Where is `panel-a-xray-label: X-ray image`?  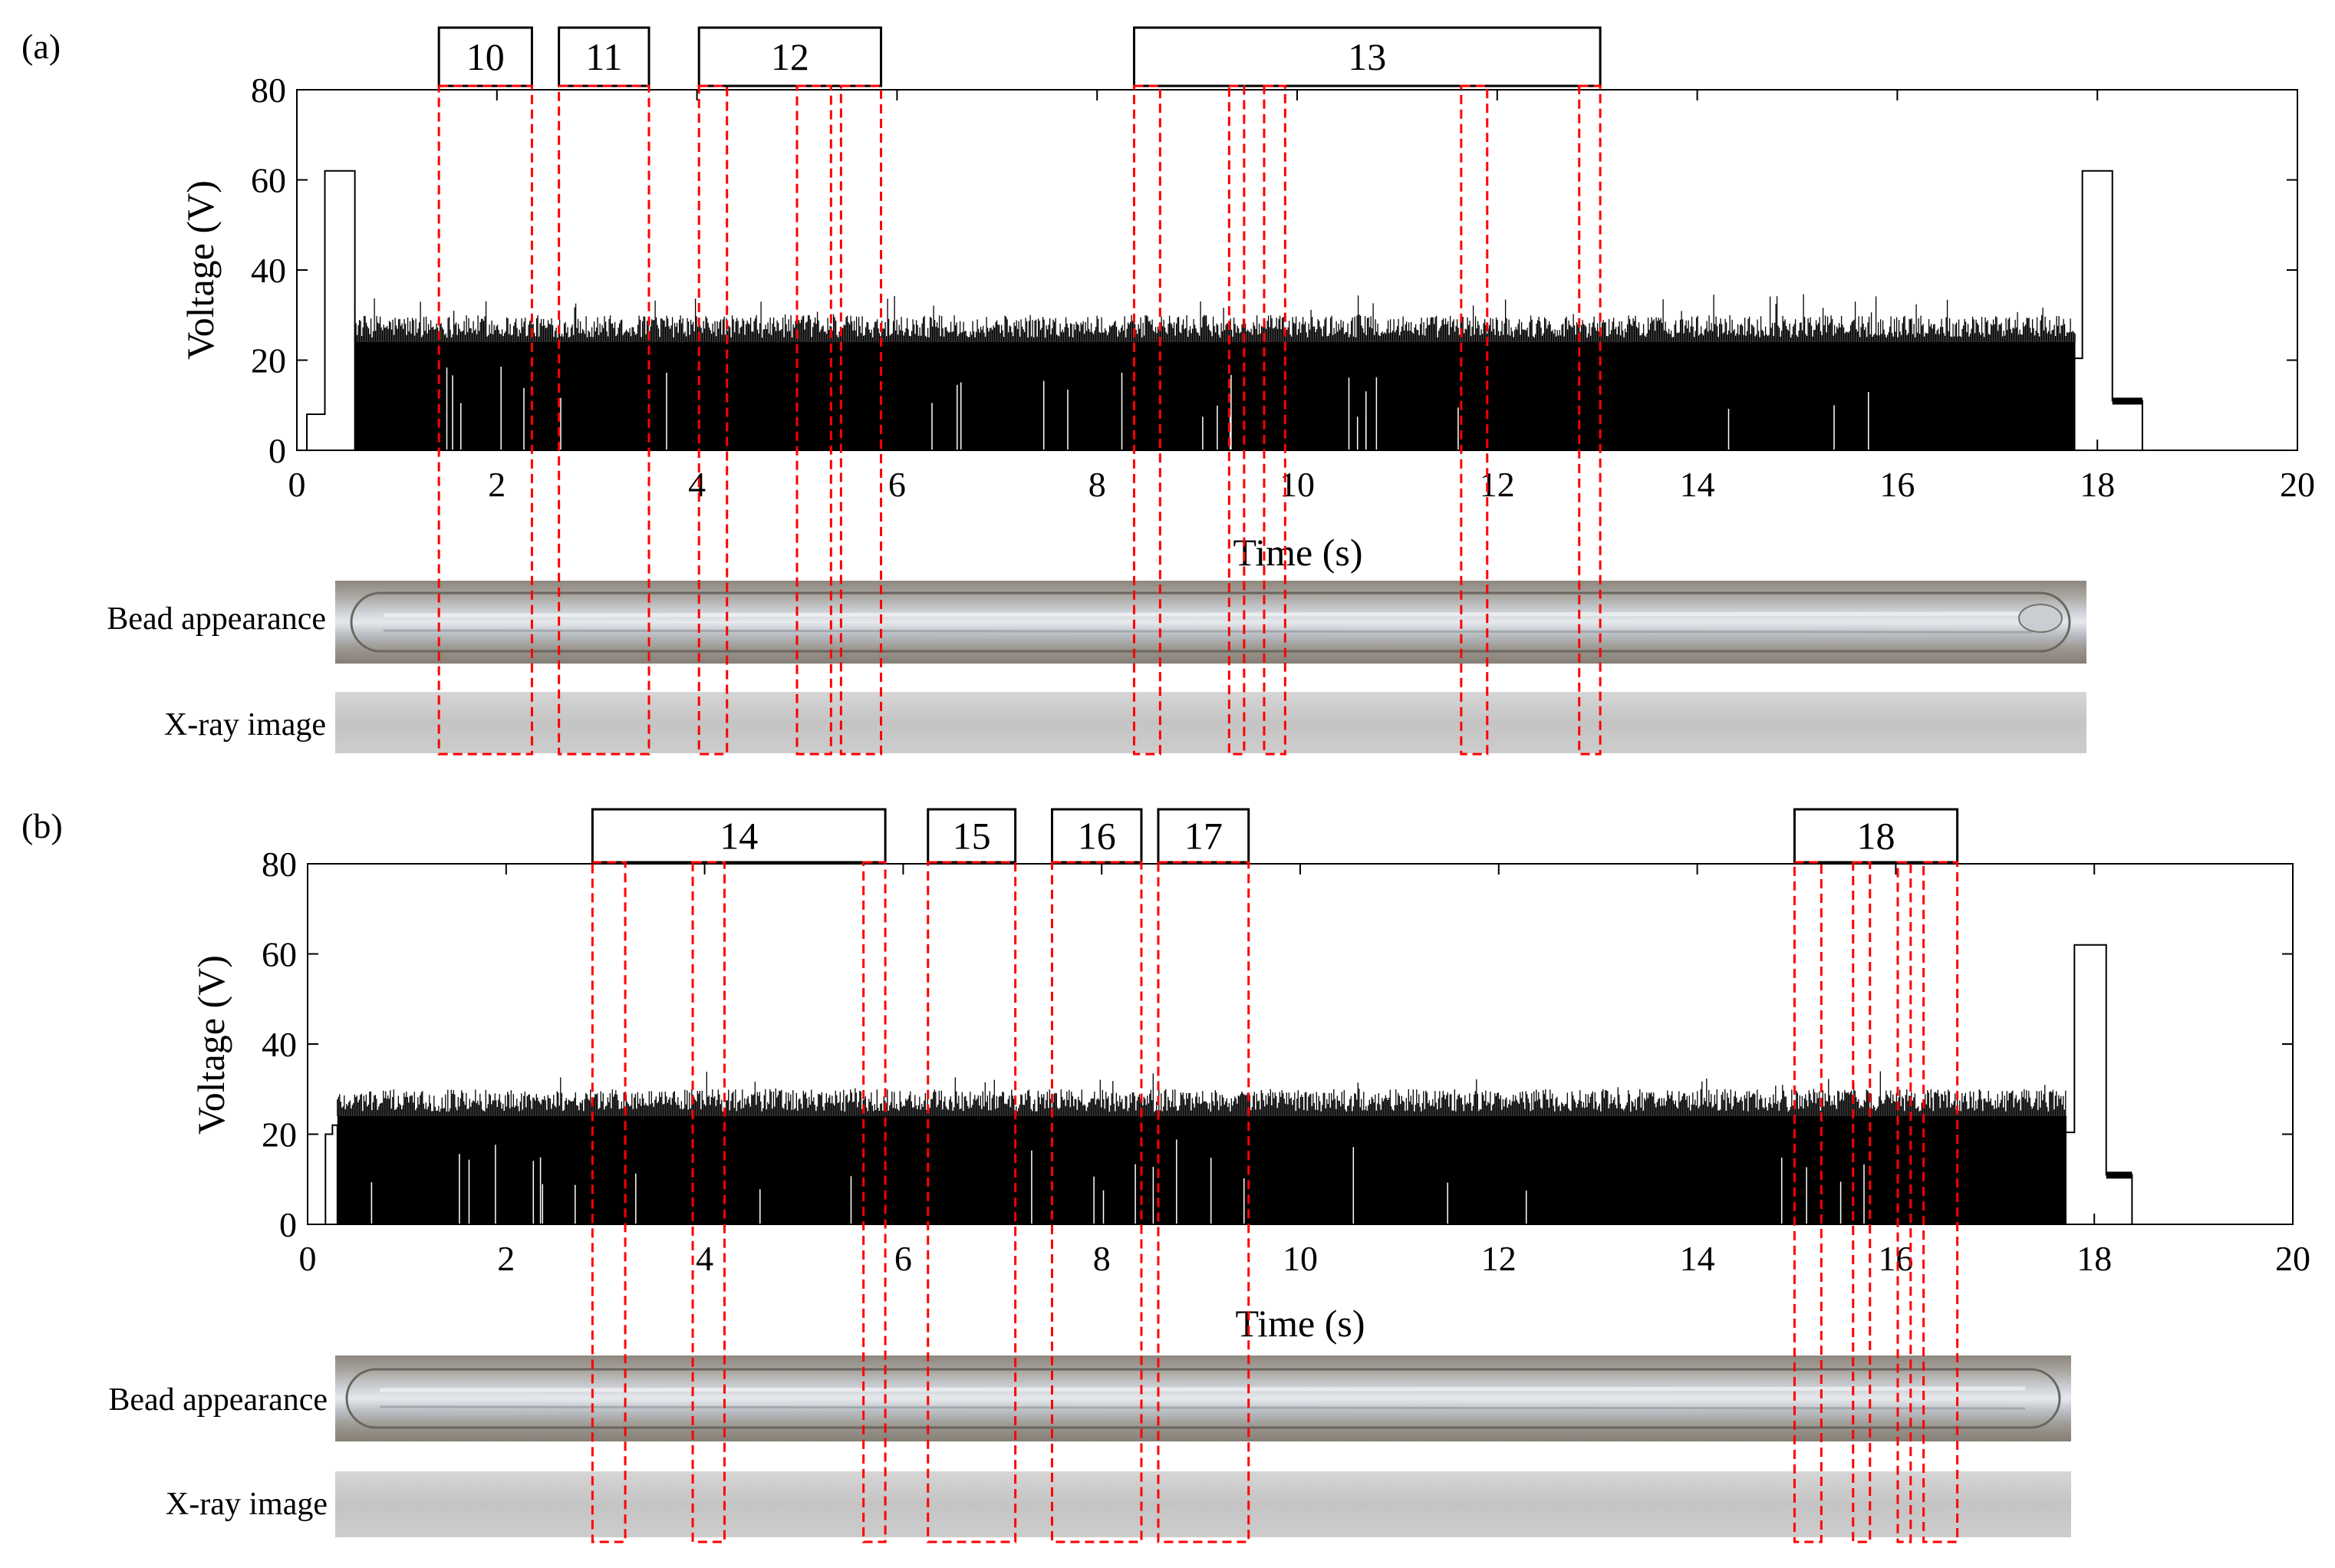
panel-a-xray-label: X-ray image is located at coordinates (245, 725).